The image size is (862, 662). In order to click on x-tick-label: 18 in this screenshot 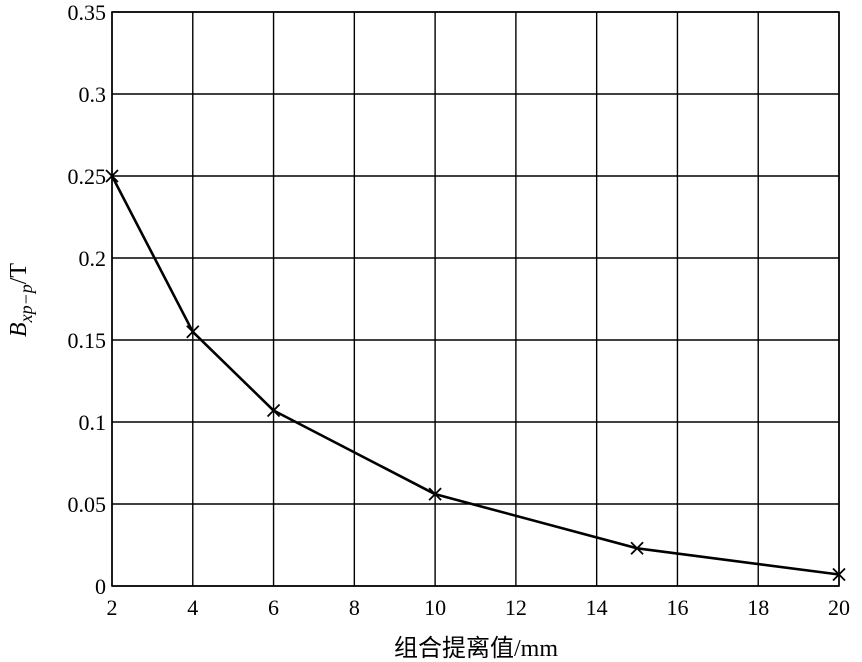, I will do `click(758, 607)`.